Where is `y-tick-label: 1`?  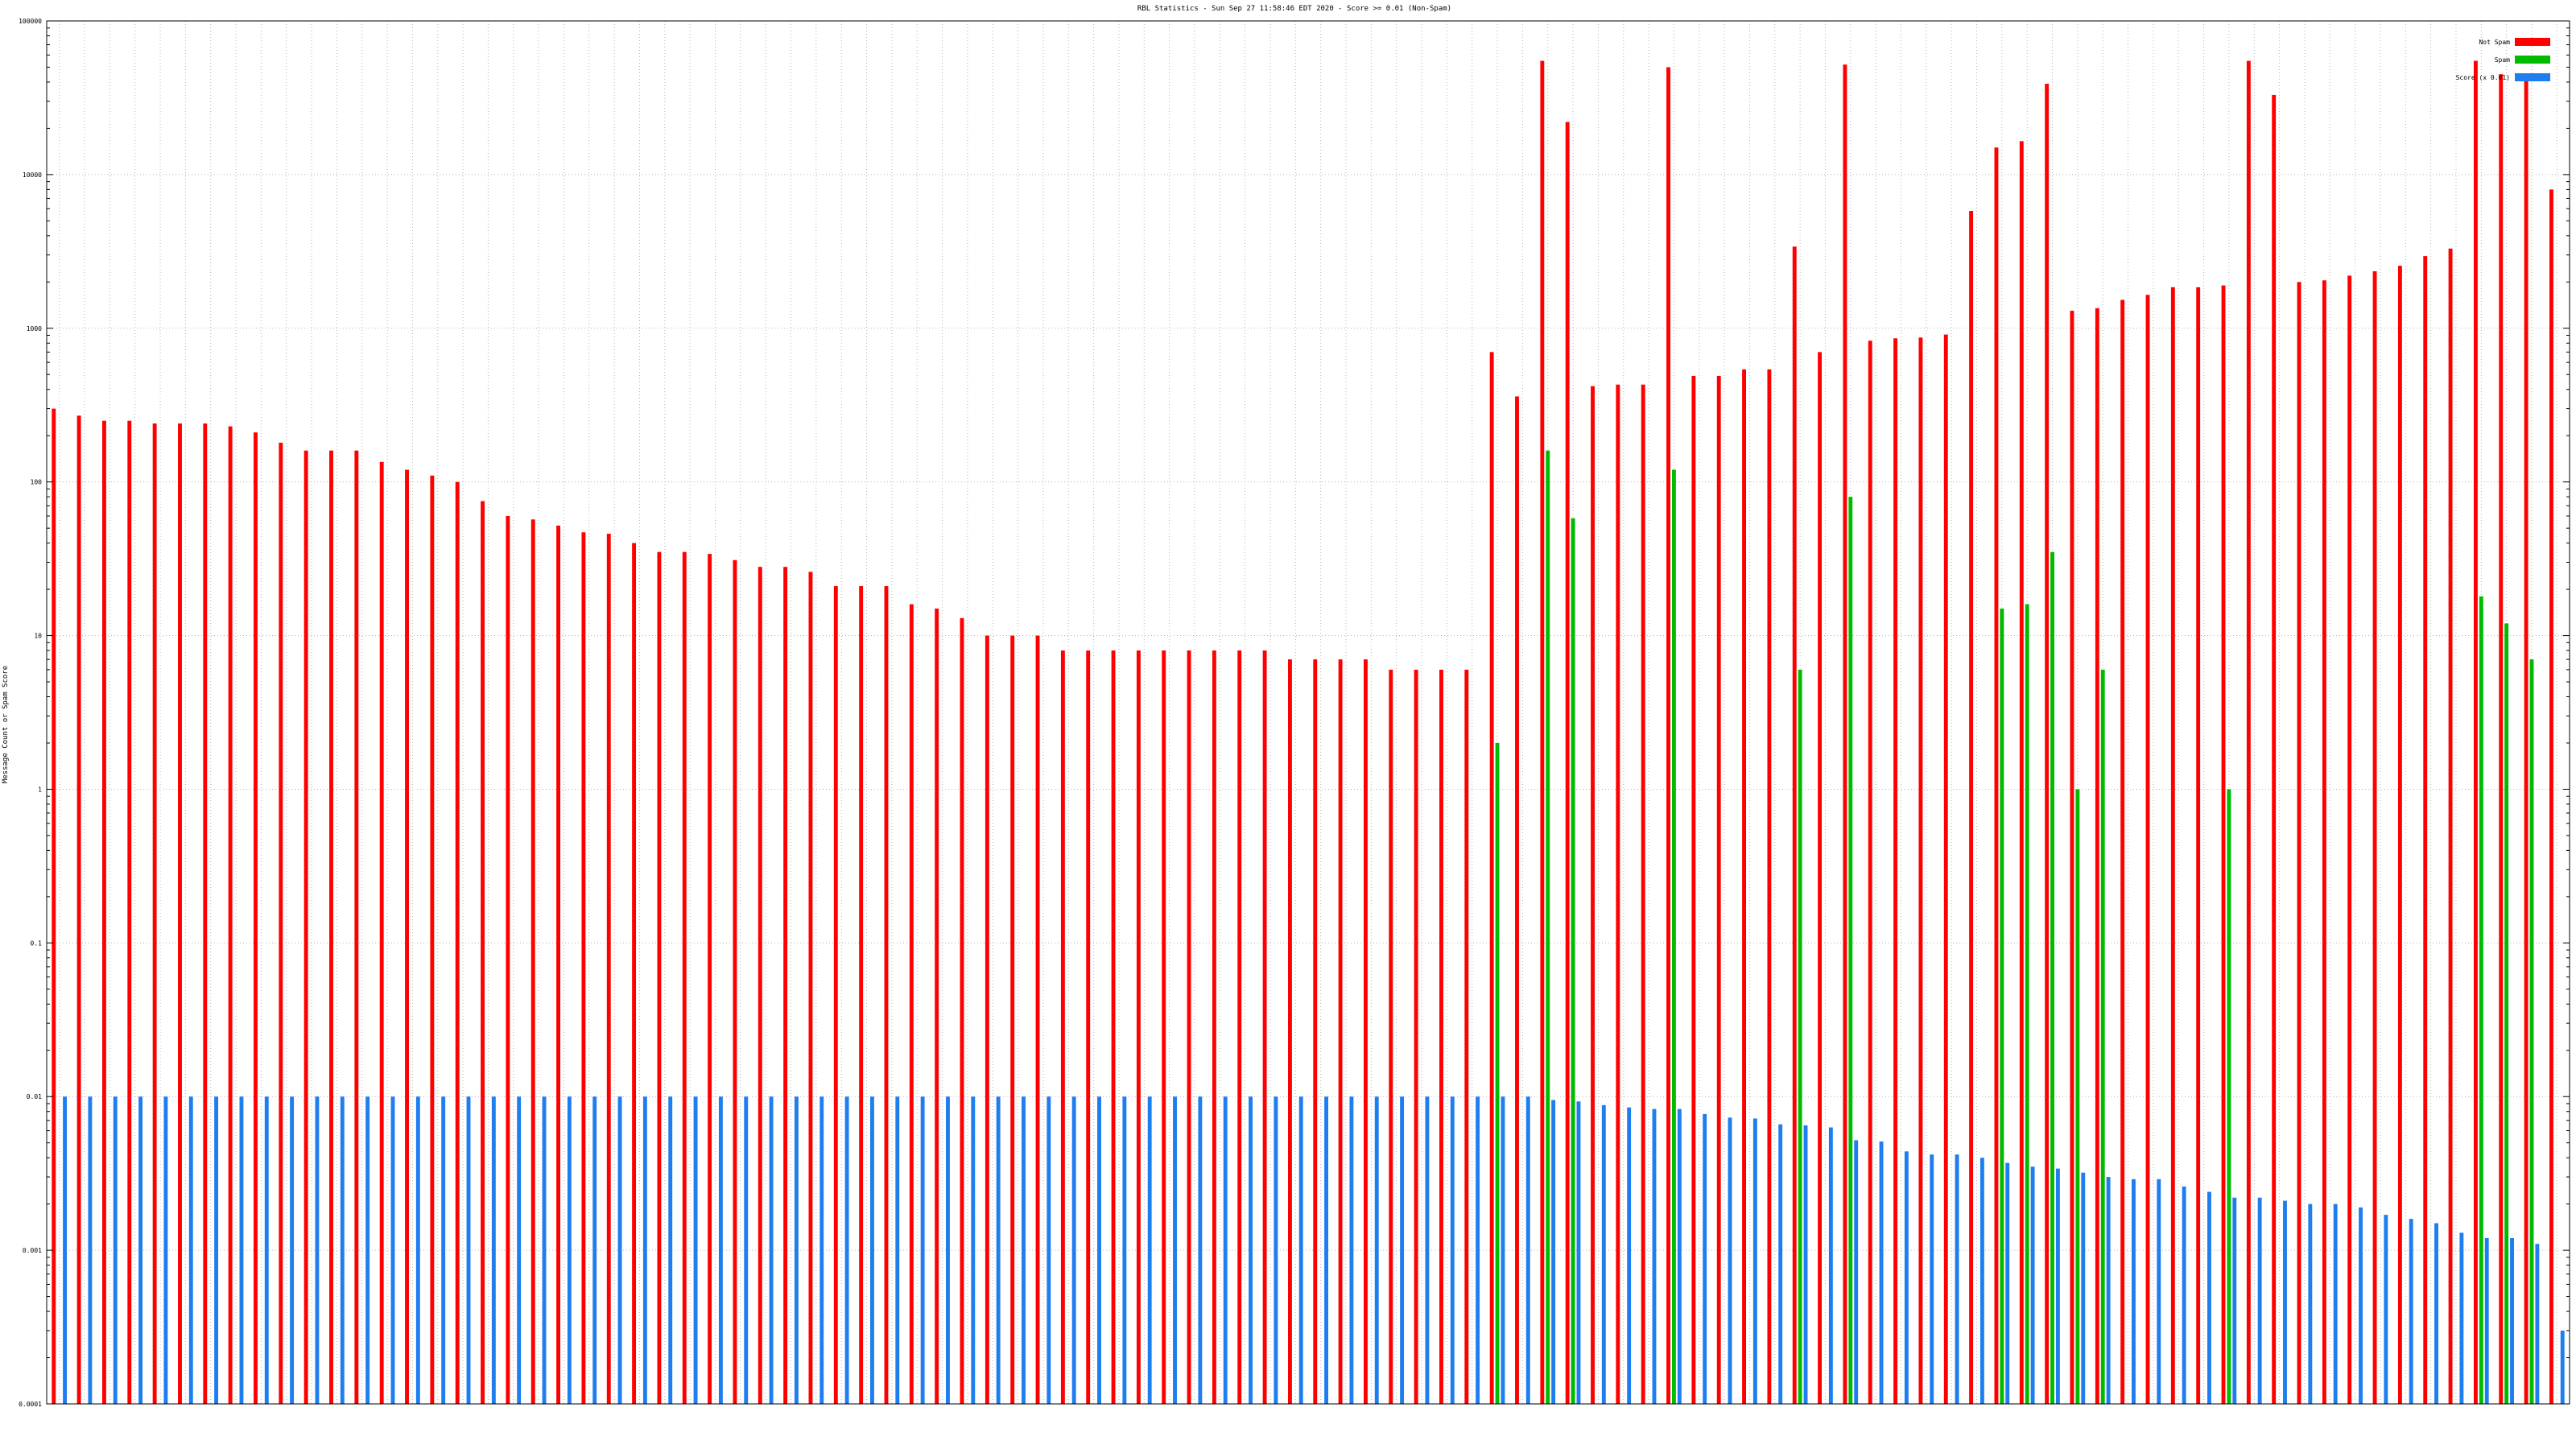
y-tick-label: 1 is located at coordinates (40, 789).